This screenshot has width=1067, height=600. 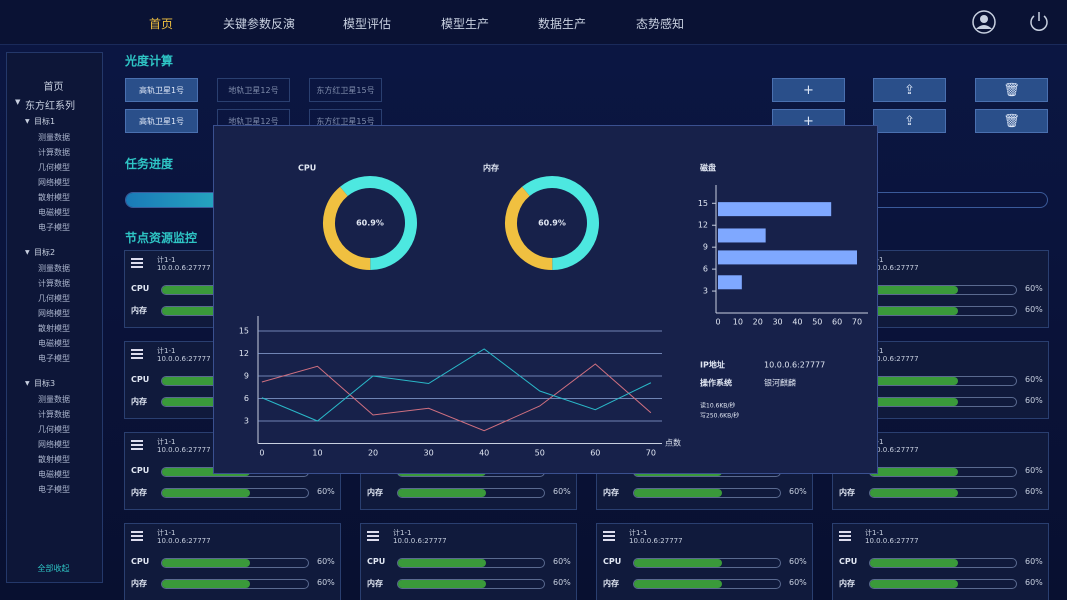 I want to click on x-tick-label: 10, so click(x=317, y=453).